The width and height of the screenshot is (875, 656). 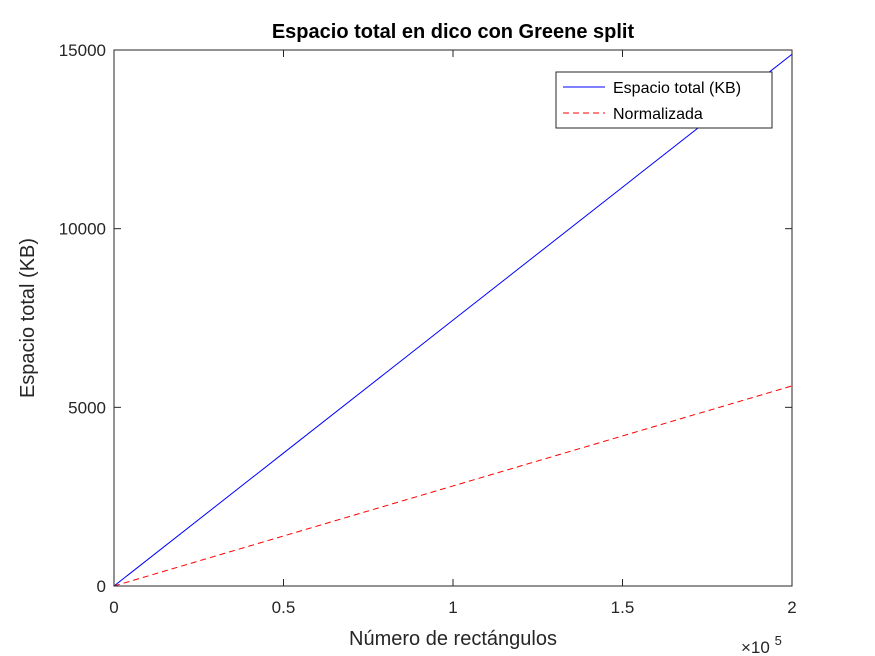 What do you see at coordinates (82, 50) in the screenshot?
I see `y-tick-label: 15000` at bounding box center [82, 50].